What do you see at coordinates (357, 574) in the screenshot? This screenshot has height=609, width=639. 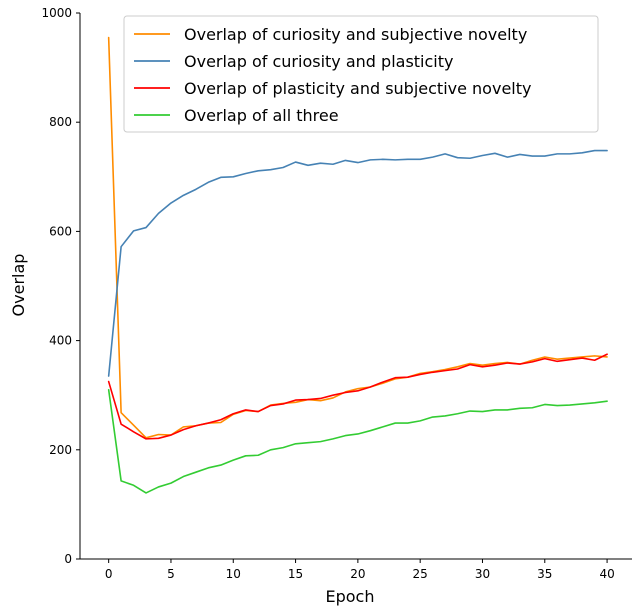 I see `x-tick-label: 20` at bounding box center [357, 574].